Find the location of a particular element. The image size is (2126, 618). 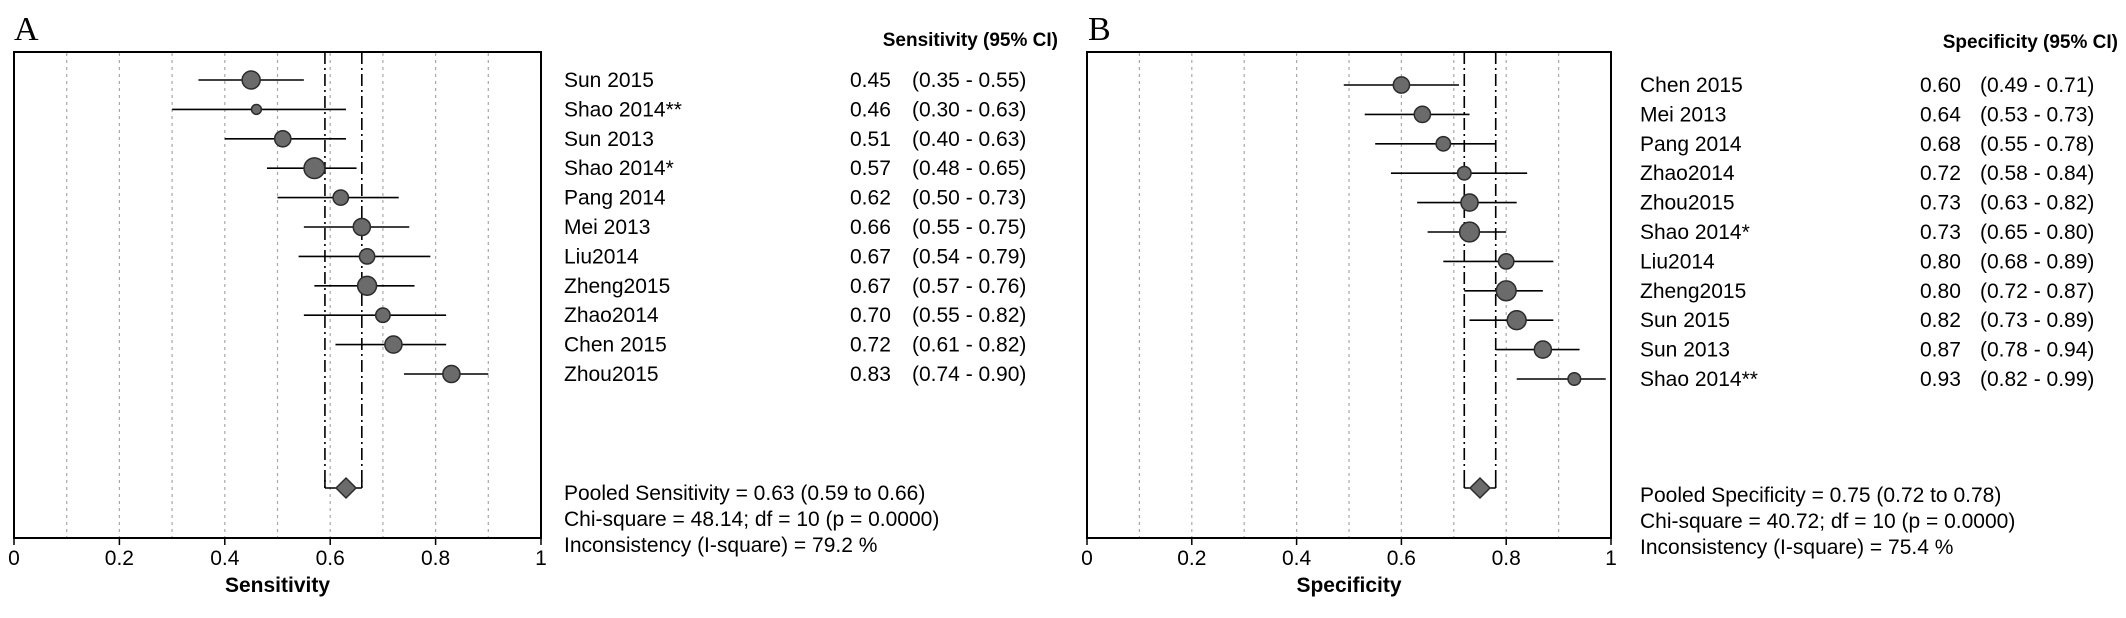

study-row: Zhou2015 0.73 (0.63 - 0.82) is located at coordinates (1755, 203).